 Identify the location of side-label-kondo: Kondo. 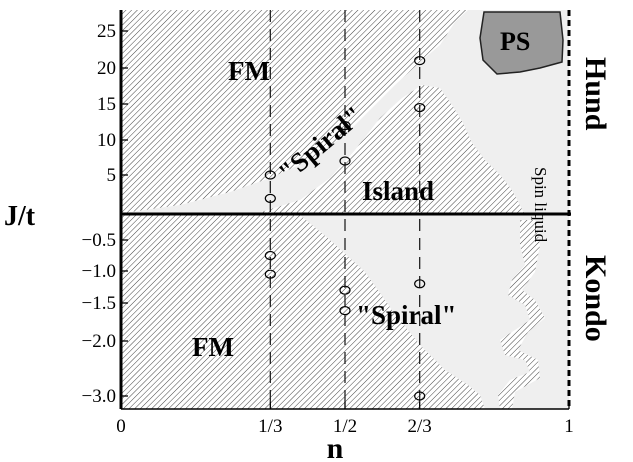
(595, 298).